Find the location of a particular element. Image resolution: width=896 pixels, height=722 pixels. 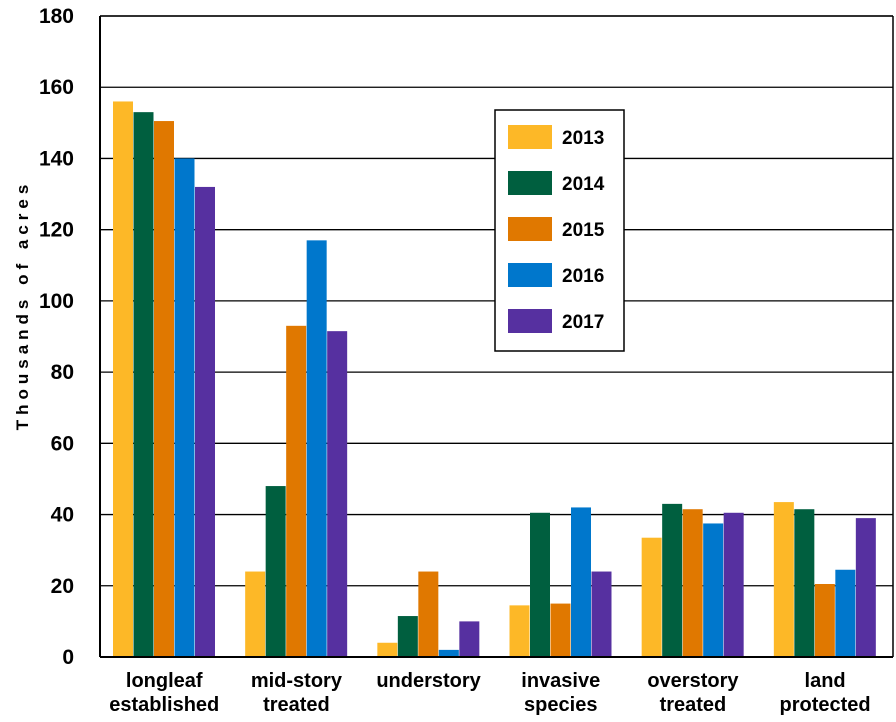

x-category-label: species is located at coordinates (560, 705).